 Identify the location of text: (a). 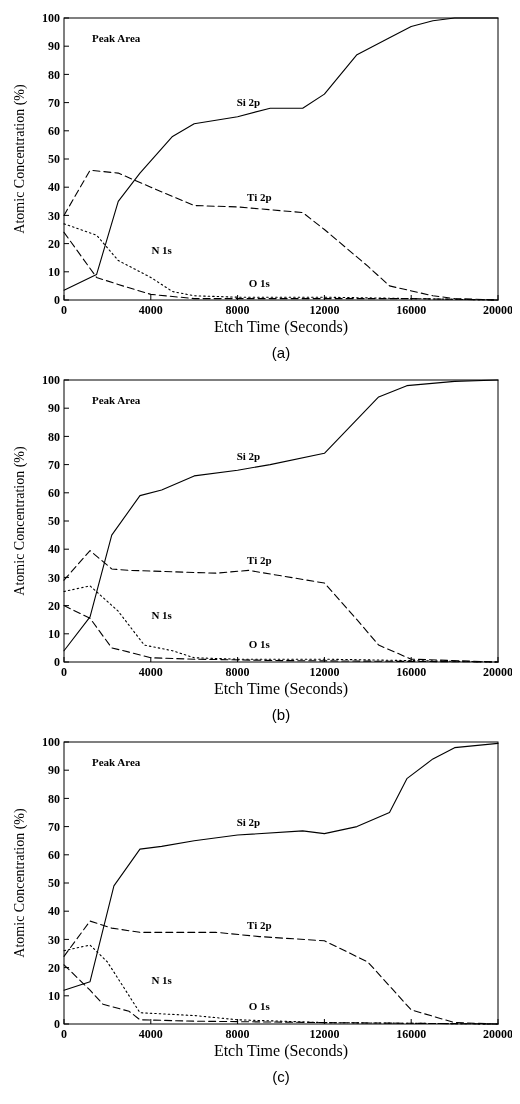
(281, 352).